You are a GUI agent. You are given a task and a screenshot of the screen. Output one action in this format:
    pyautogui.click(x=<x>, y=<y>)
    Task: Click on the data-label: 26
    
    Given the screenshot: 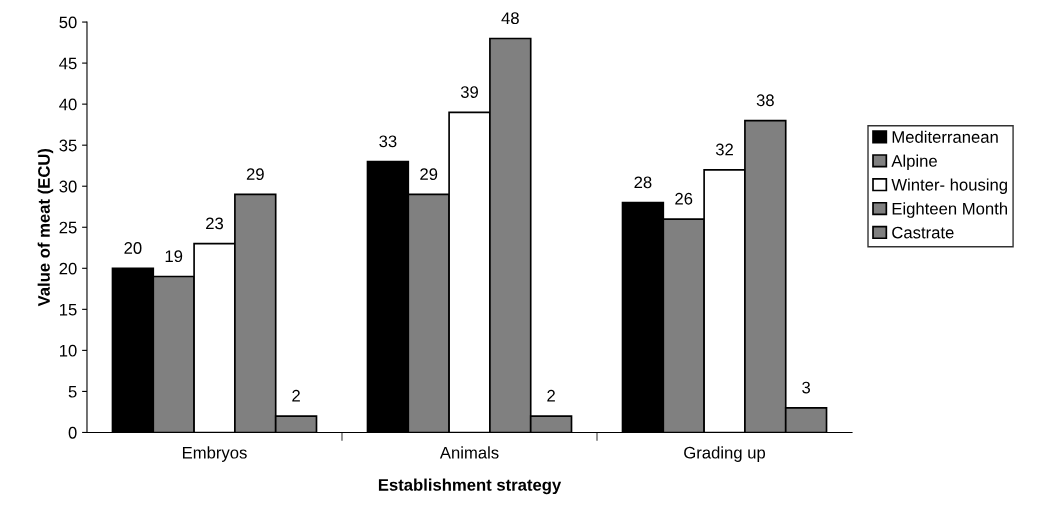 What is the action you would take?
    pyautogui.click(x=684, y=198)
    